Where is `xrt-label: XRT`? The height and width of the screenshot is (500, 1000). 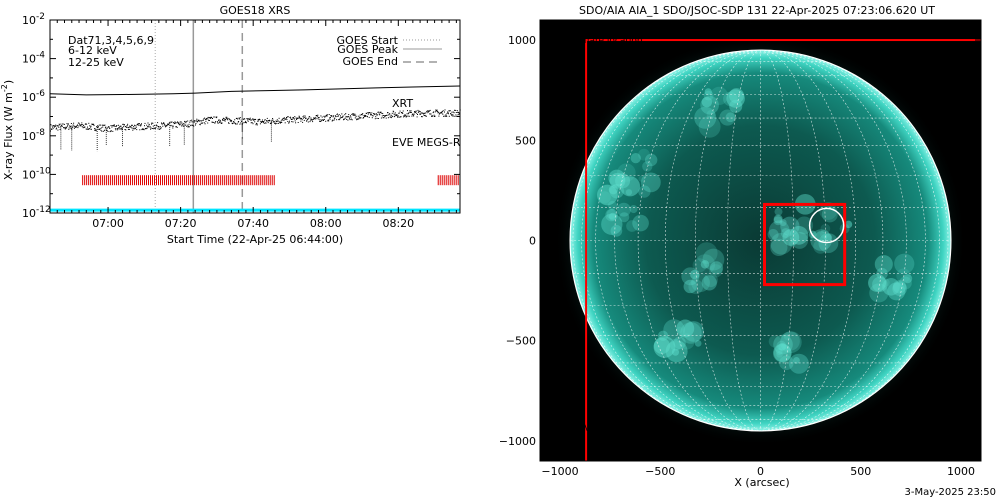
xrt-label: XRT is located at coordinates (402, 103).